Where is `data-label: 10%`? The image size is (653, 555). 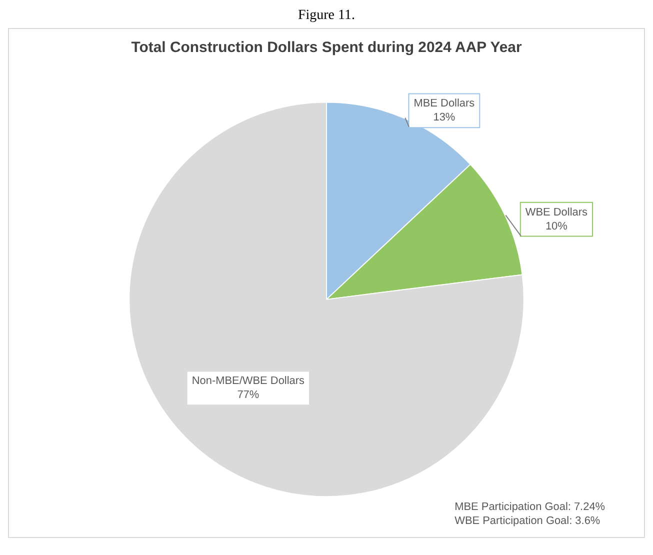
data-label: 10% is located at coordinates (556, 226).